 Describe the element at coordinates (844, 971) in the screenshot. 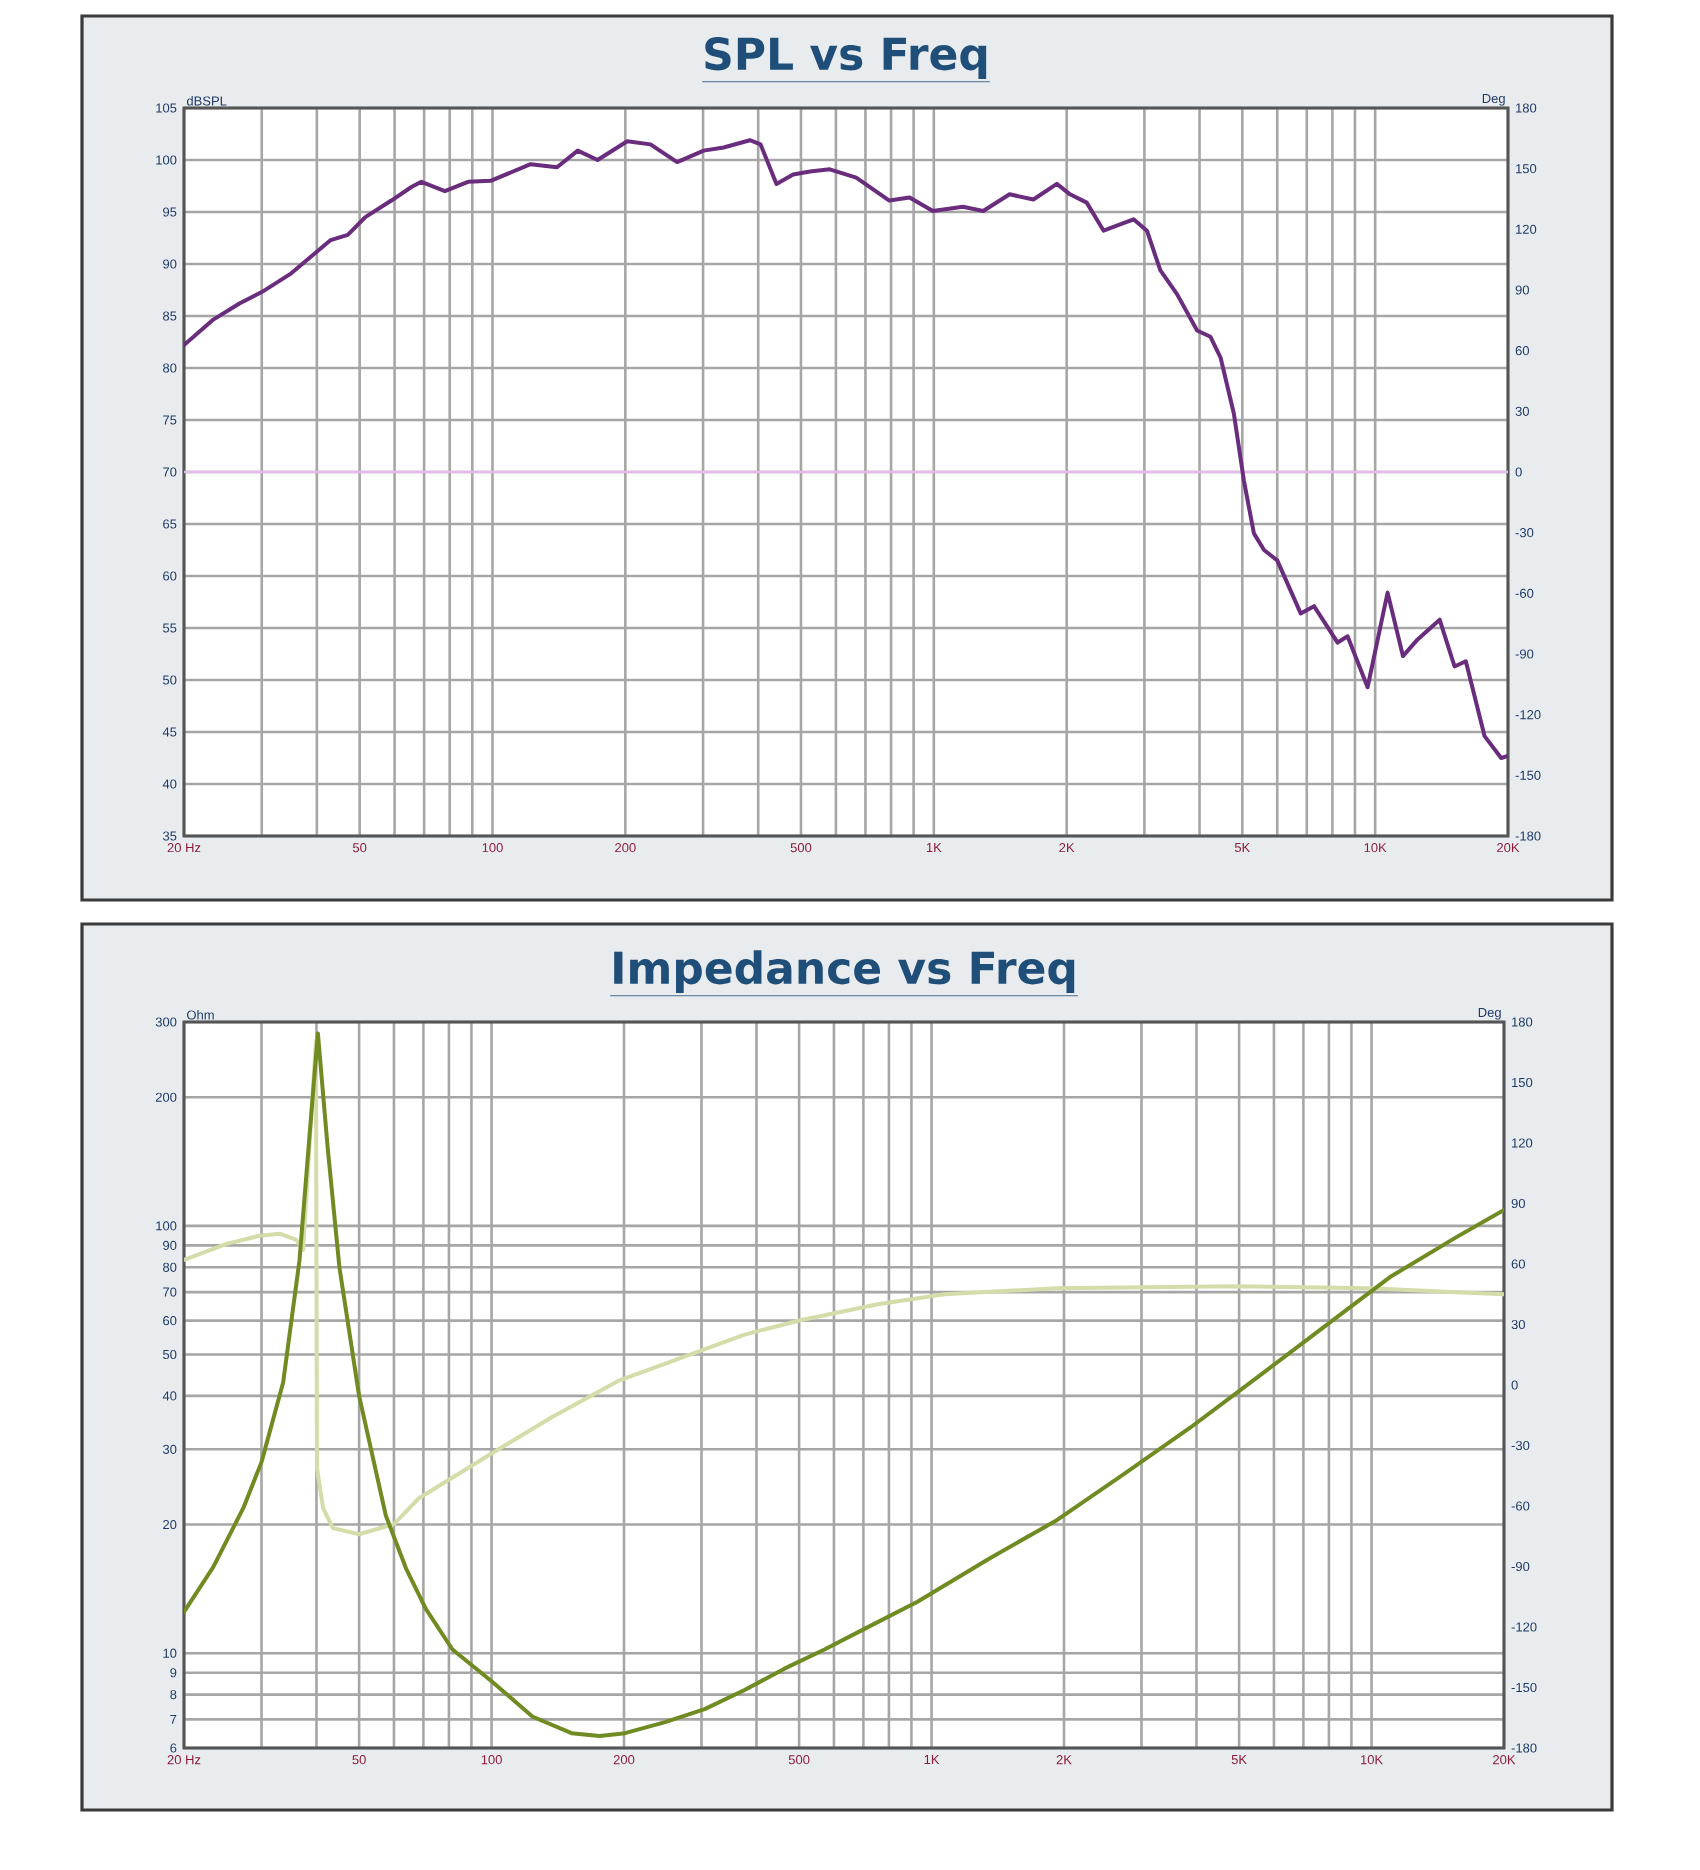

I see `chart-title: Impedance vs Freq` at that location.